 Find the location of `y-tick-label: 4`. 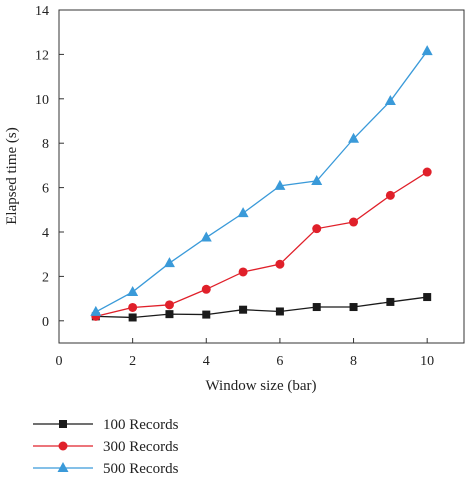

y-tick-label: 4 is located at coordinates (45, 233).